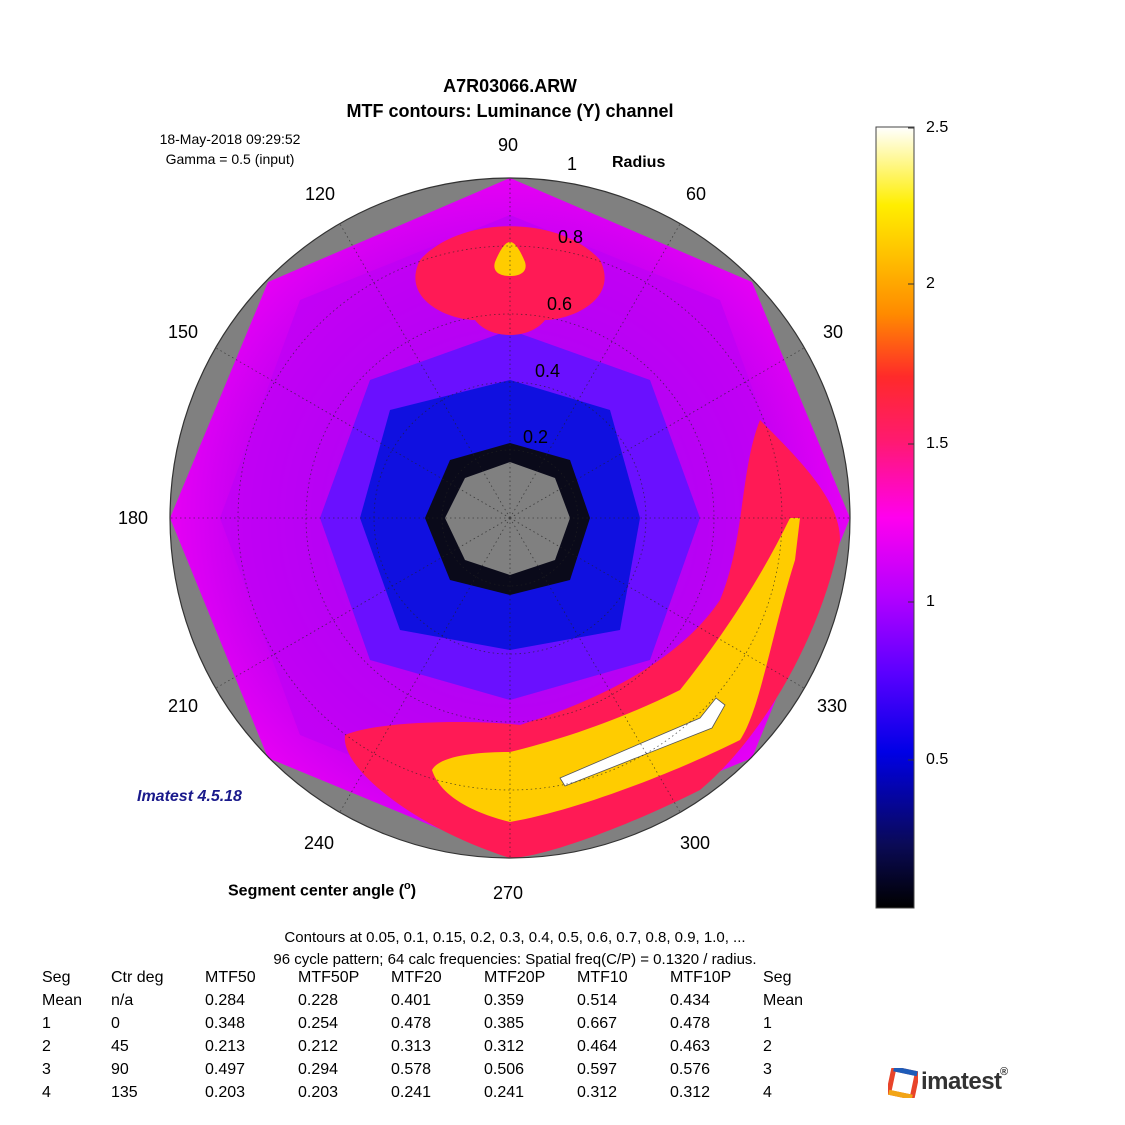 The width and height of the screenshot is (1125, 1125). I want to click on angle-tick-210: 210, so click(183, 706).